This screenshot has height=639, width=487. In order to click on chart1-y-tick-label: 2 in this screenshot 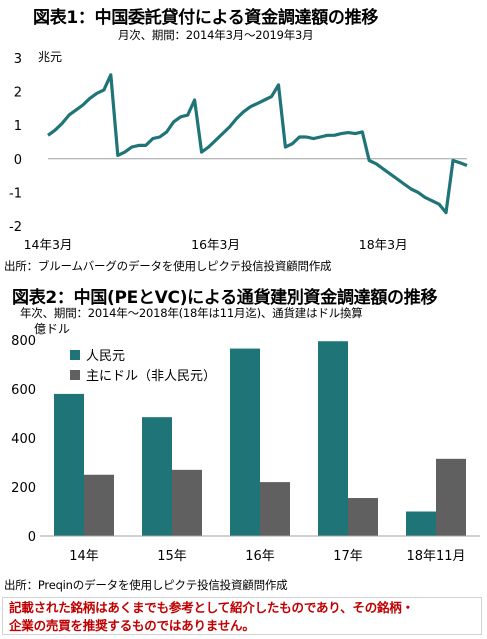, I will do `click(18, 93)`.